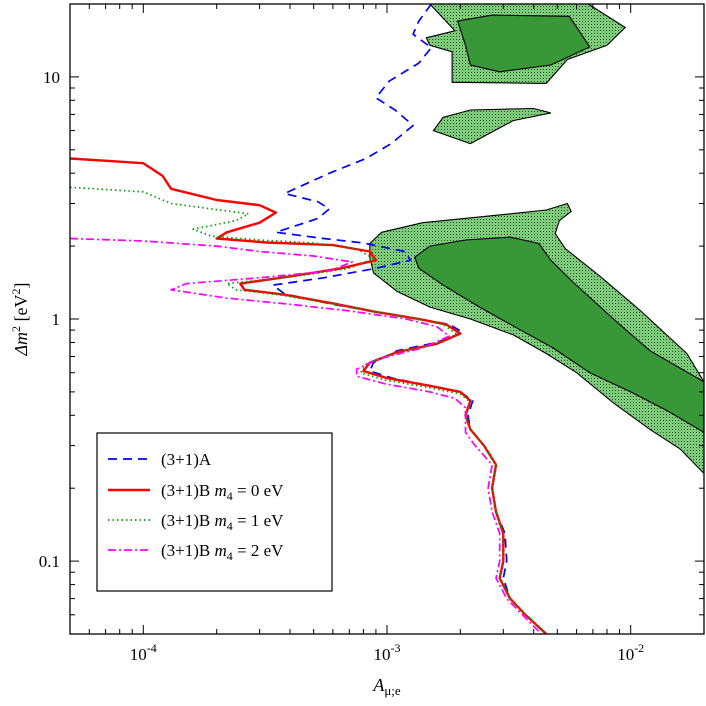 This screenshot has width=706, height=706. What do you see at coordinates (56, 319) in the screenshot?
I see `y-tick-label: 1` at bounding box center [56, 319].